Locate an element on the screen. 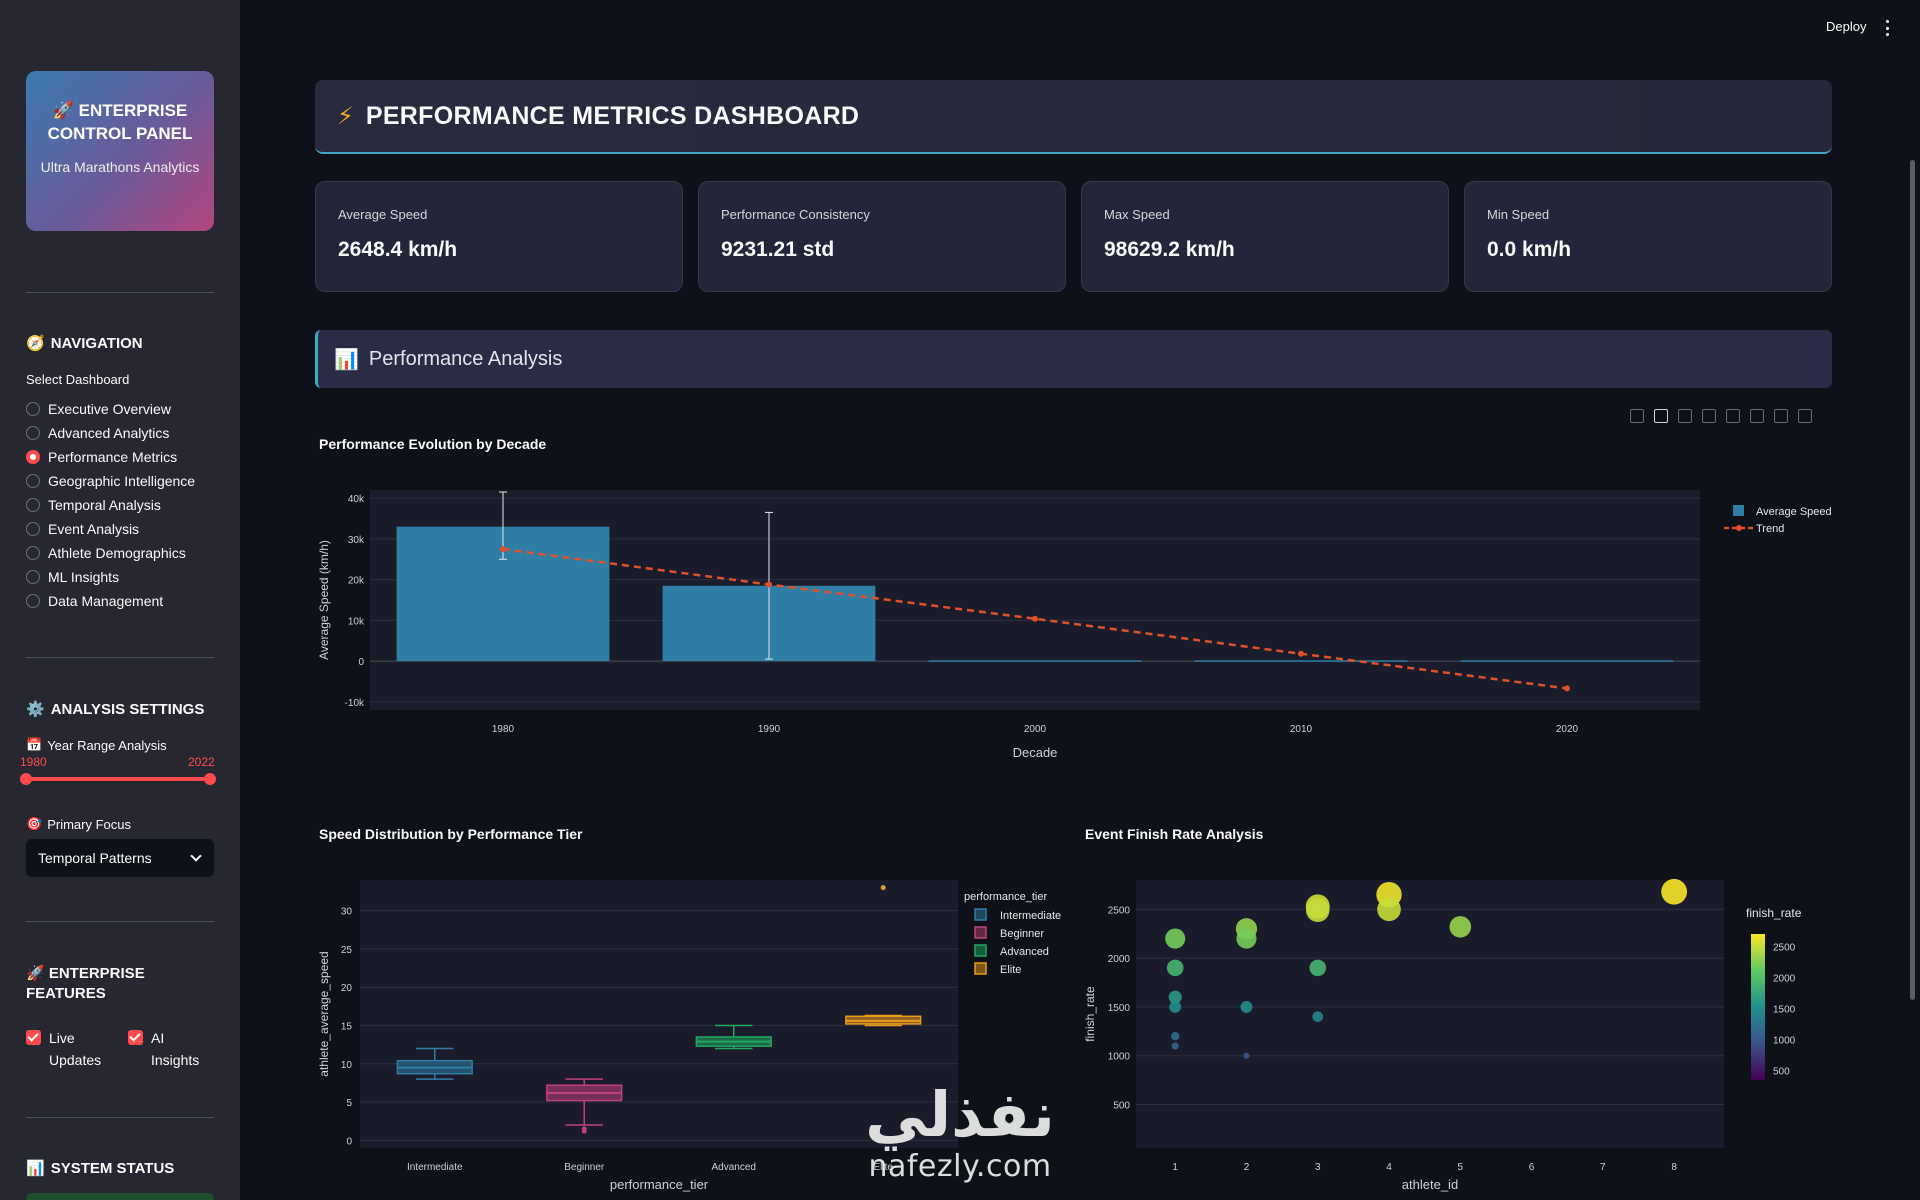 The height and width of the screenshot is (1200, 1920). y-tick-label: 0 is located at coordinates (349, 1141).